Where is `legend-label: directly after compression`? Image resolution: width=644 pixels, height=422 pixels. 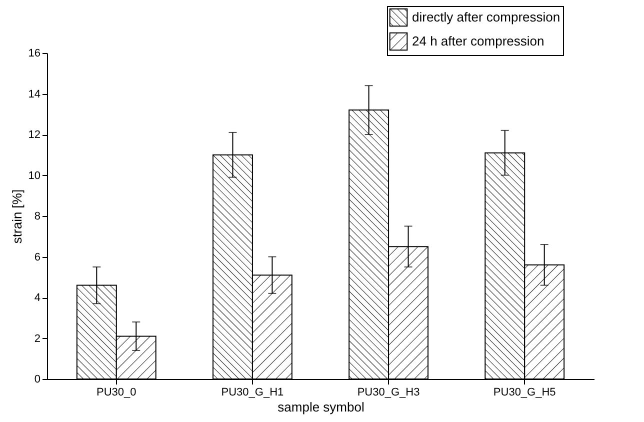
legend-label: directly after compression is located at coordinates (486, 17).